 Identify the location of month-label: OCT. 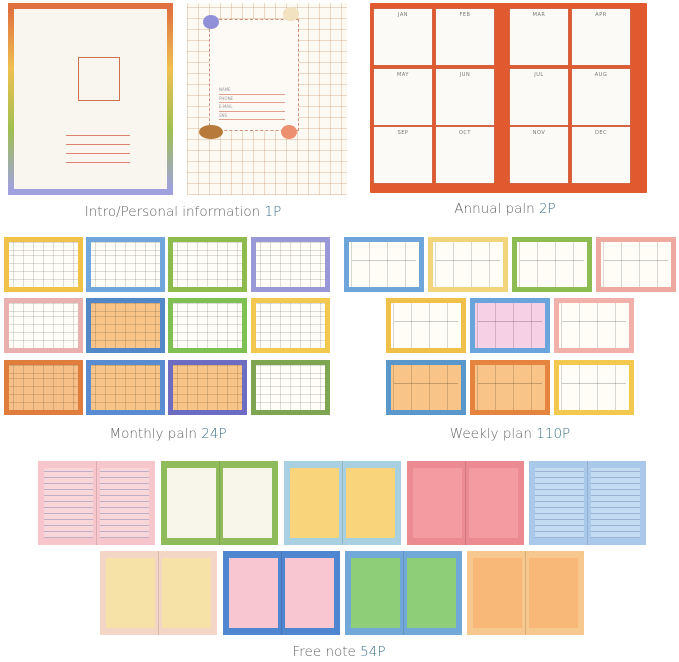
(465, 133).